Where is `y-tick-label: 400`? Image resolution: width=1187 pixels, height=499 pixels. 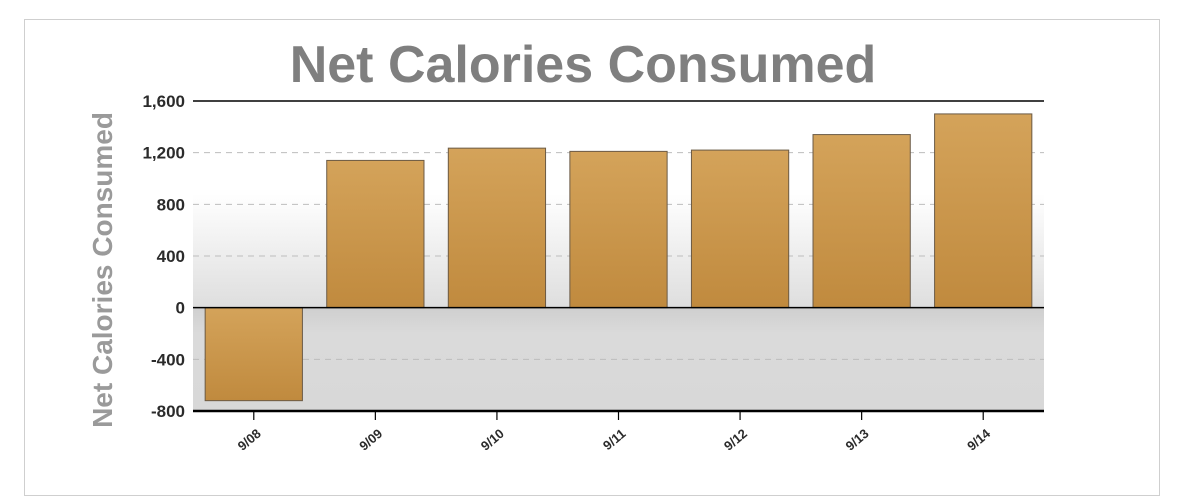 y-tick-label: 400 is located at coordinates (171, 256).